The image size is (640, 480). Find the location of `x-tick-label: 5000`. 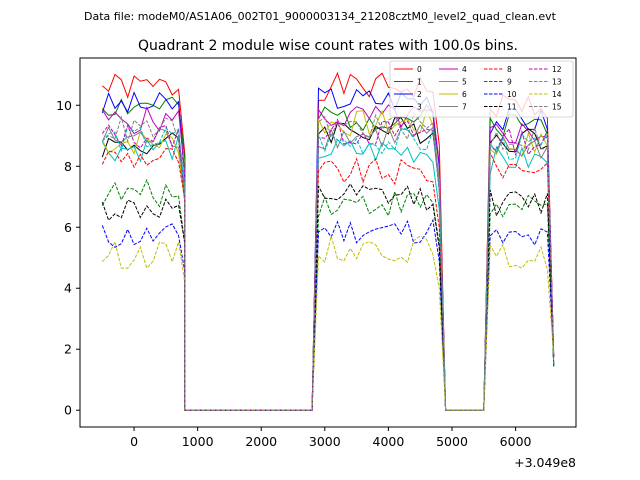

x-tick-label: 5000 is located at coordinates (452, 441).